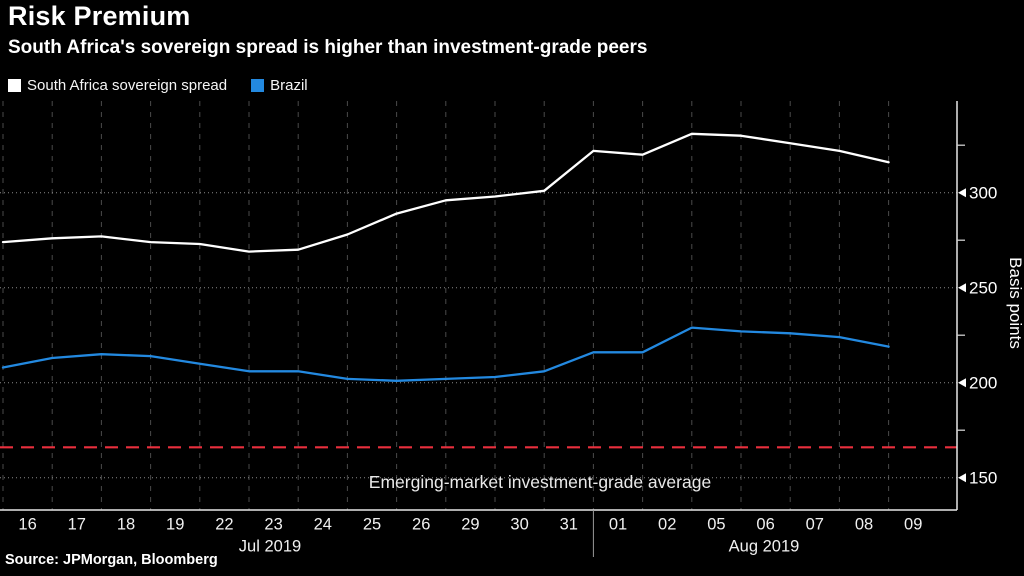 This screenshot has height=576, width=1024. What do you see at coordinates (716, 525) in the screenshot?
I see `x-tick-label: 05` at bounding box center [716, 525].